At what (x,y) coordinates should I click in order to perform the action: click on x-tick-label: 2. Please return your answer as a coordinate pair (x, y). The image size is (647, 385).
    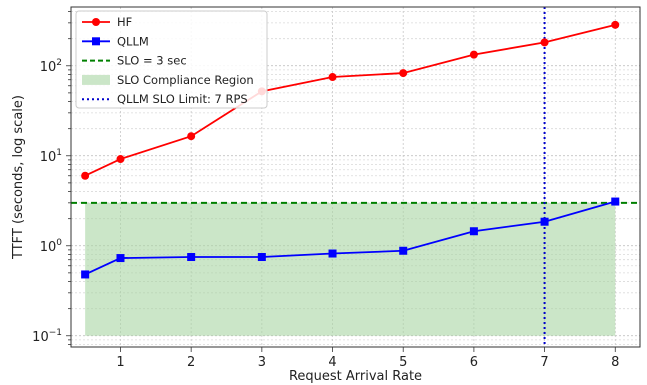
    Looking at the image, I should click on (191, 362).